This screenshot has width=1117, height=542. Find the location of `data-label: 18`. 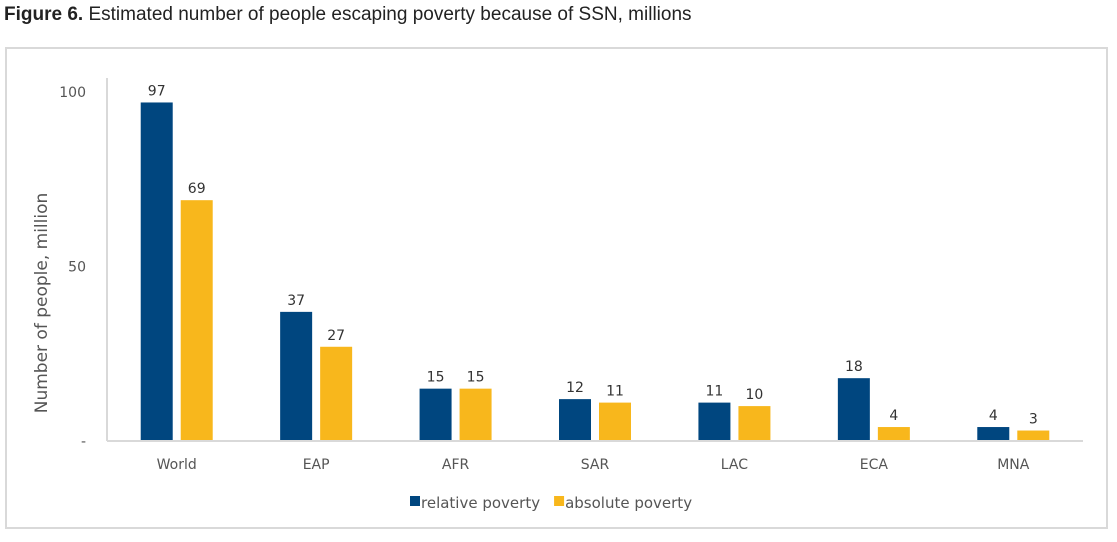

data-label: 18 is located at coordinates (854, 367).